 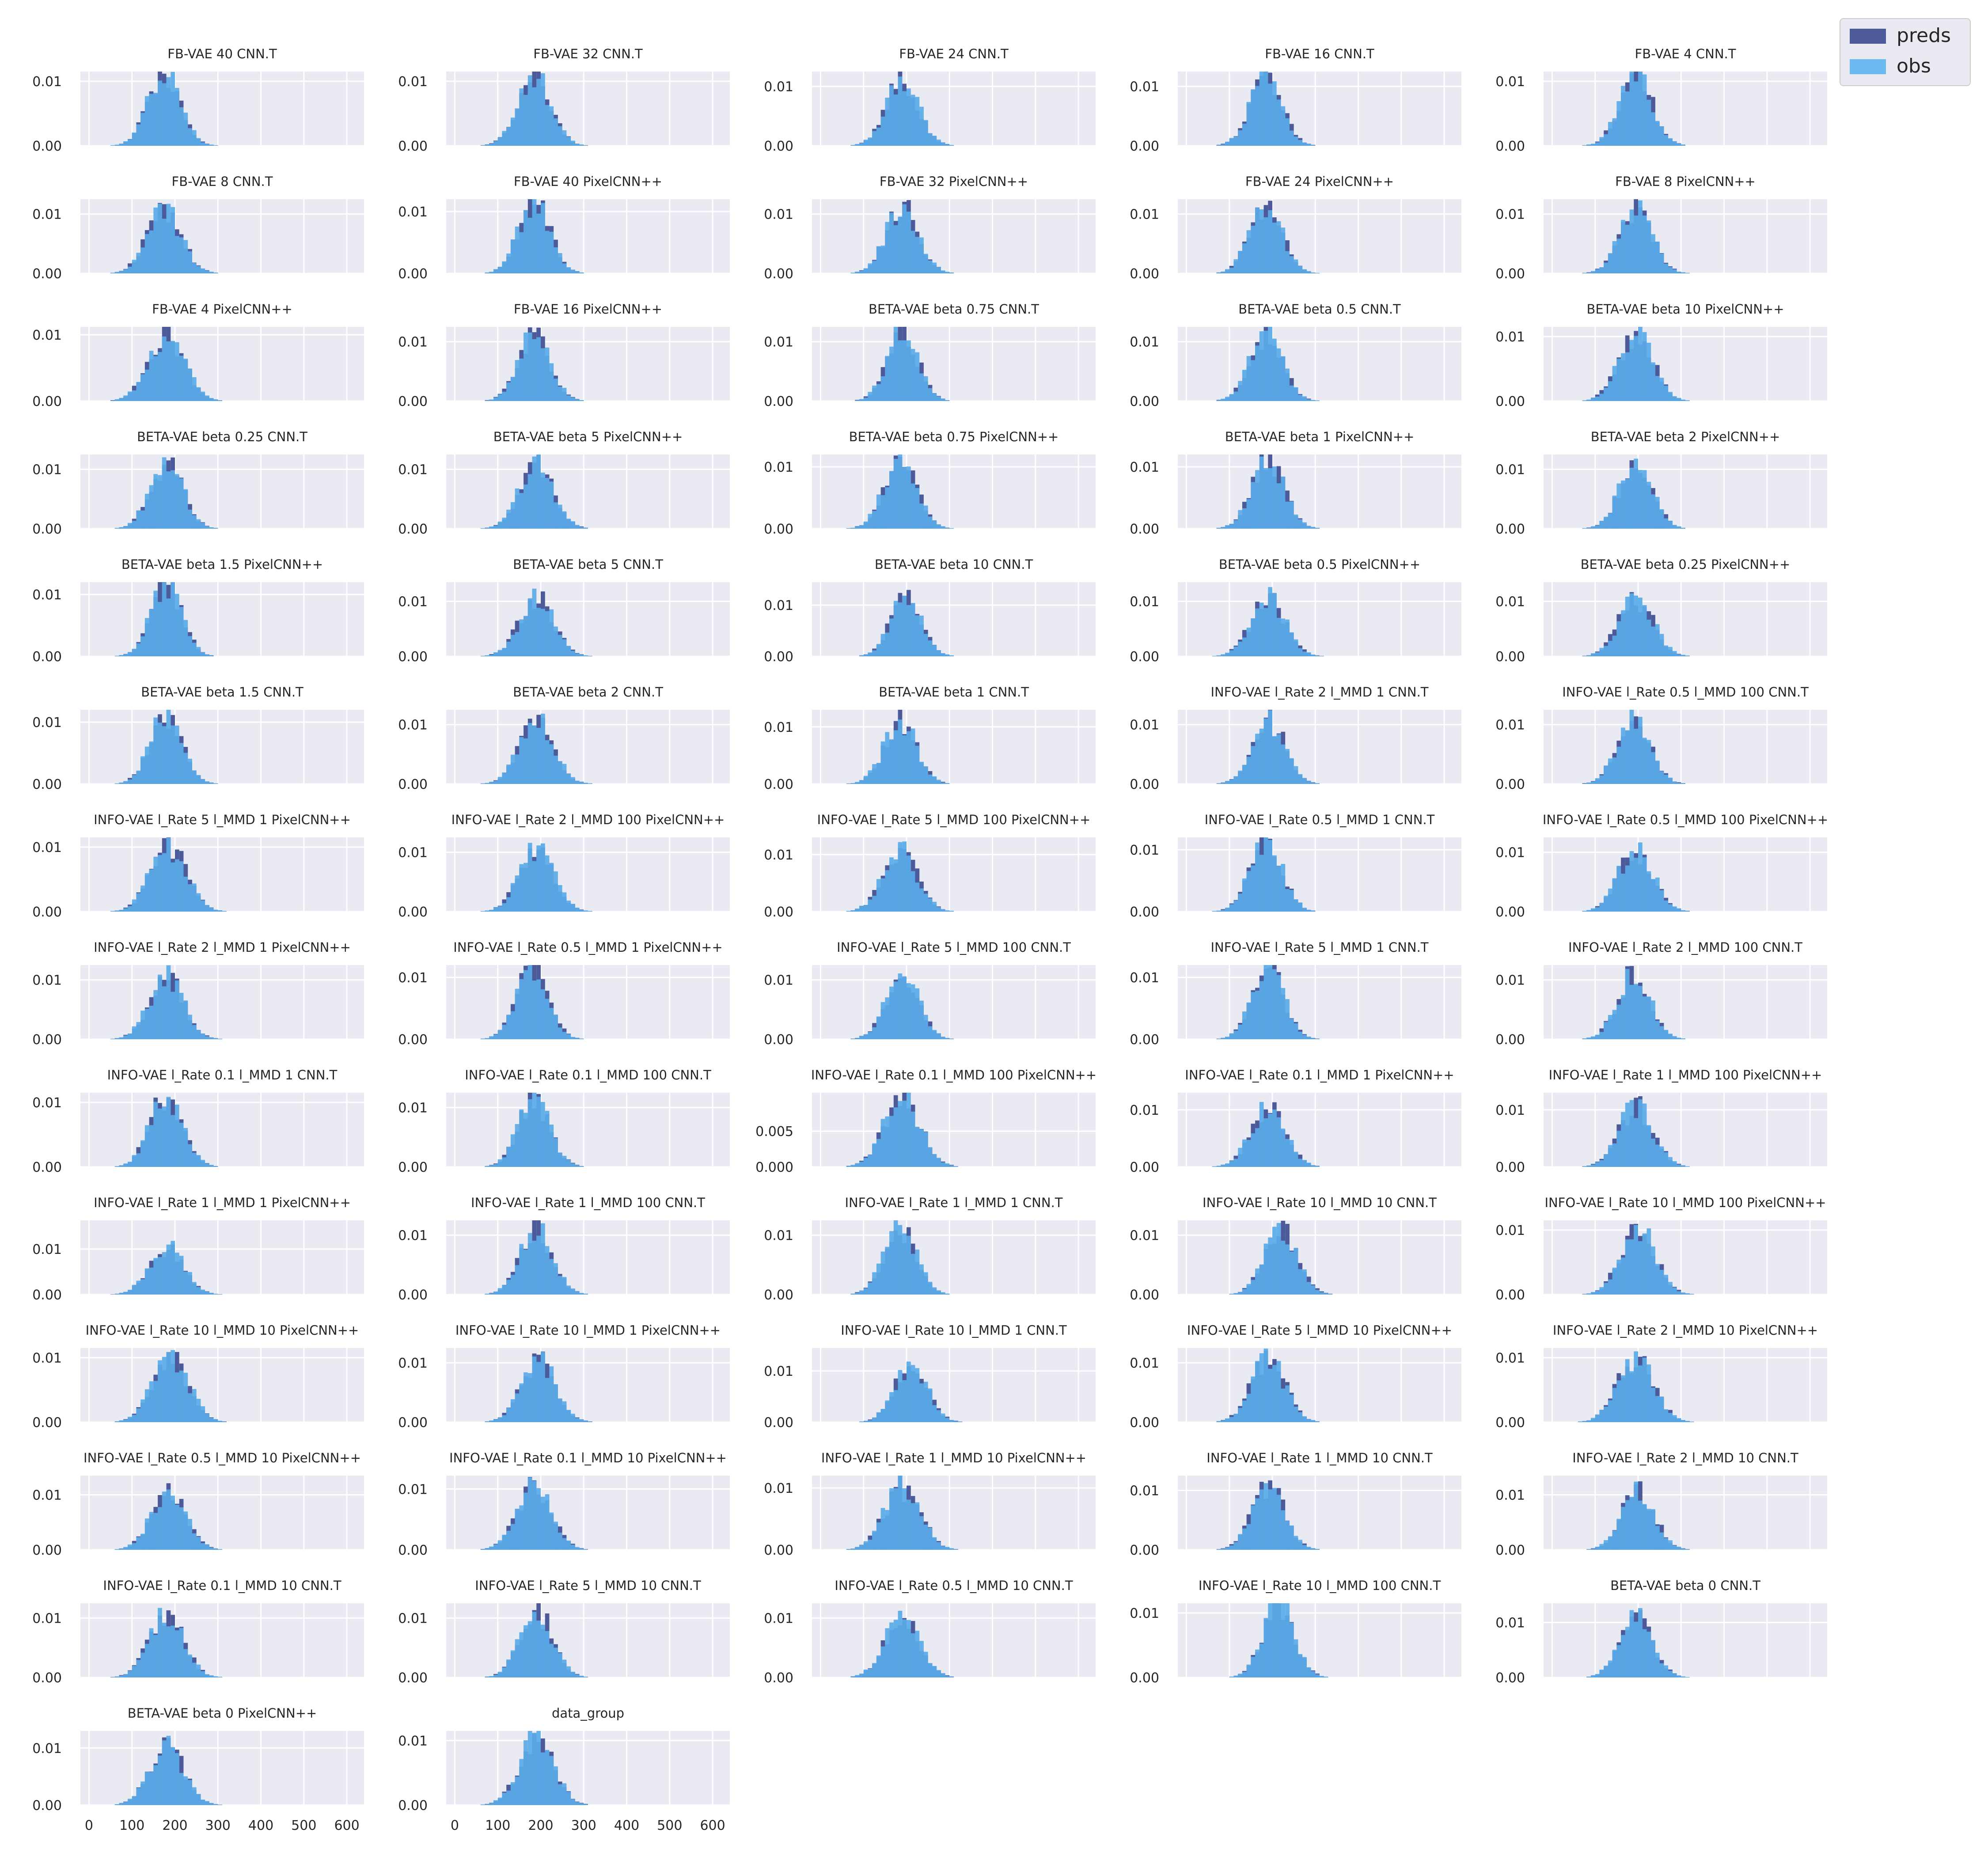 I want to click on subplot-title: BETA-VAE beta 1 CNN.T, so click(x=954, y=692).